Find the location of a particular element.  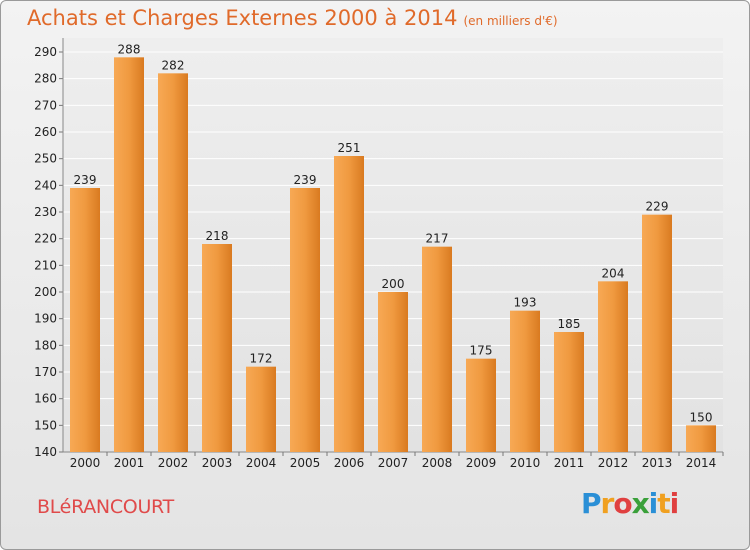

proxiti-logo: Proxiti is located at coordinates (630, 503).